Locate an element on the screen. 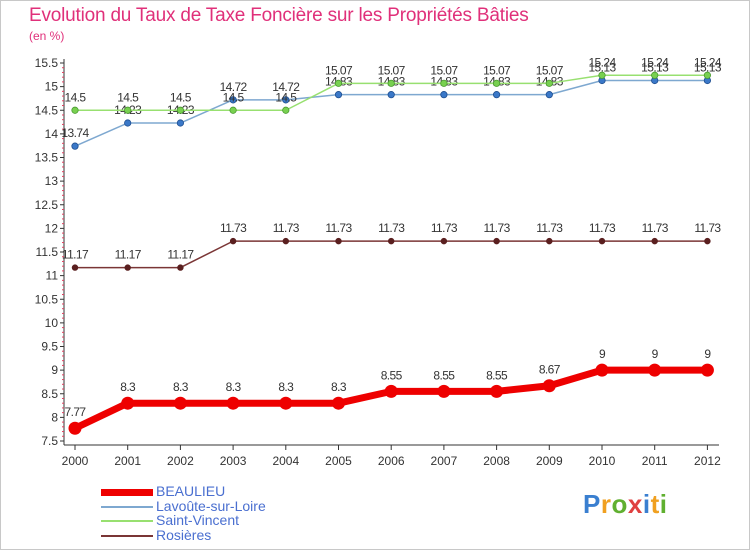 This screenshot has height=550, width=750. logo-letter: r is located at coordinates (606, 504).